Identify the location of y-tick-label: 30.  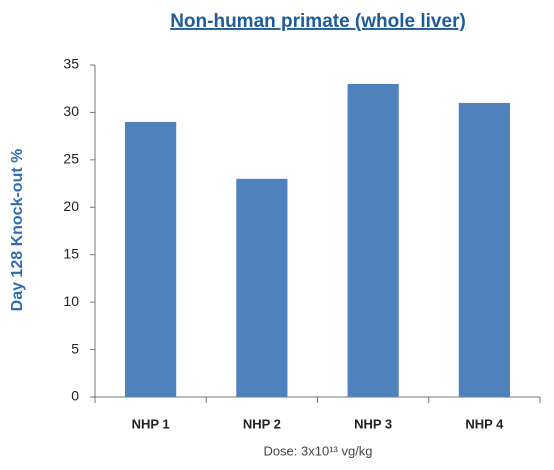
(71, 111).